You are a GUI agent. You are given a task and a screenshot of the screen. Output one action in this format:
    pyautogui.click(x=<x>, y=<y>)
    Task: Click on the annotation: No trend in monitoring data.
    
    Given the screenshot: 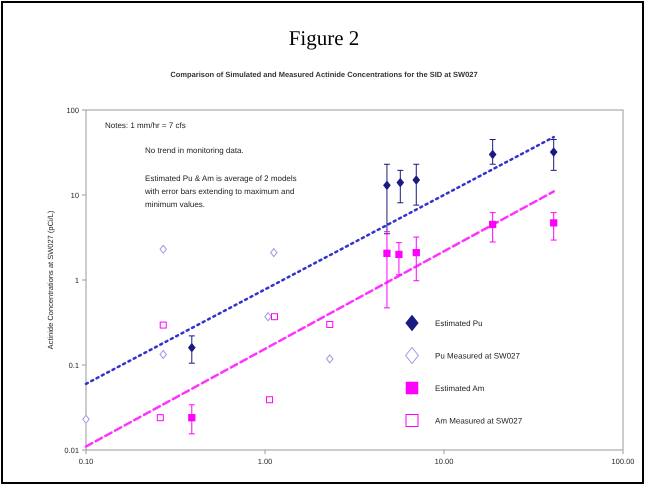 What is the action you would take?
    pyautogui.click(x=194, y=150)
    